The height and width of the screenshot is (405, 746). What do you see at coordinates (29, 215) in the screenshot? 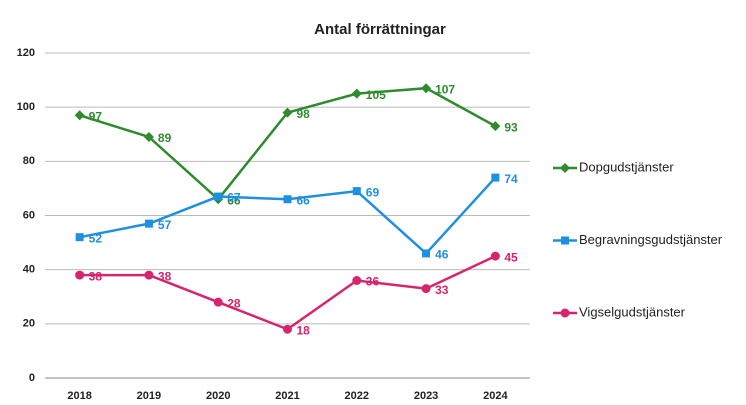
I see `y-tick-label: 60` at bounding box center [29, 215].